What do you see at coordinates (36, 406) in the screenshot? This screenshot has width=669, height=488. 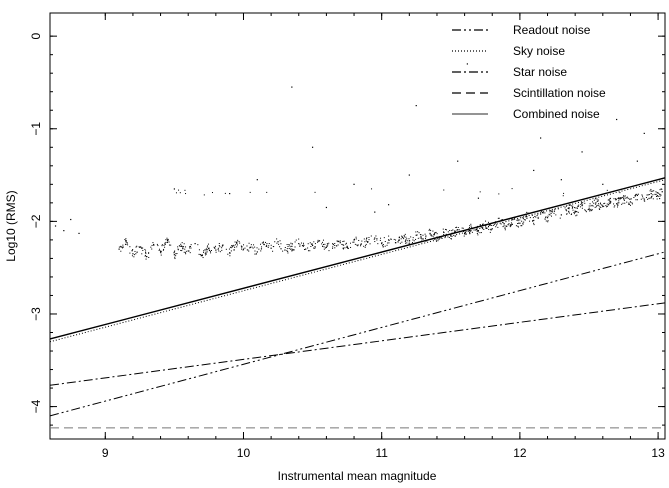 I see `y-tick-label: −4` at bounding box center [36, 406].